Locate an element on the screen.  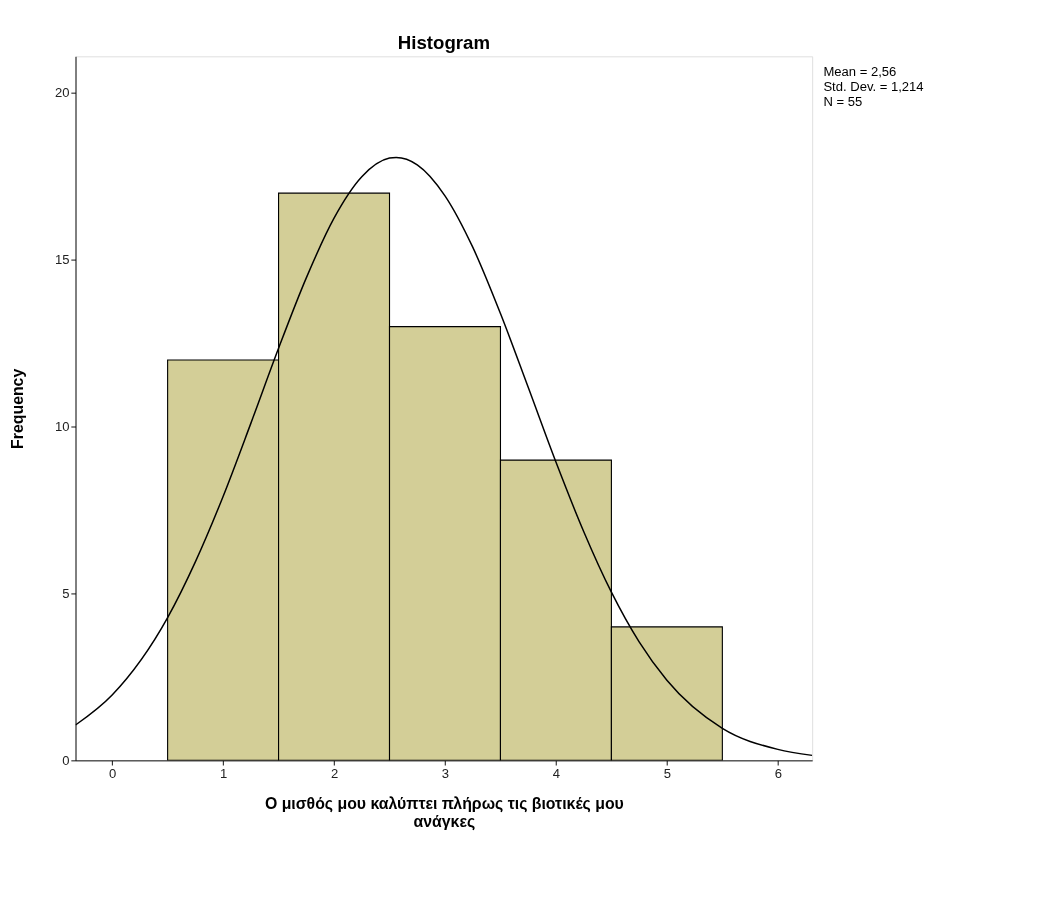
x-tick-label: 4 is located at coordinates (556, 773).